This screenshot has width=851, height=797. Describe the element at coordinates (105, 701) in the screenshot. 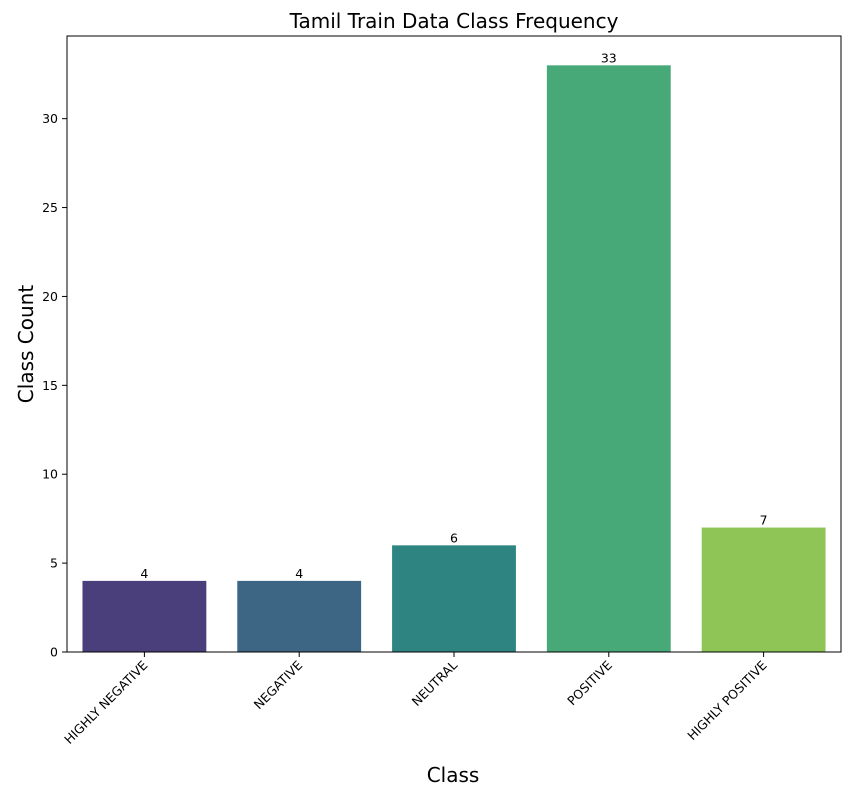

I see `x-tick-label-0: HIGHLY NEGATIVE` at that location.